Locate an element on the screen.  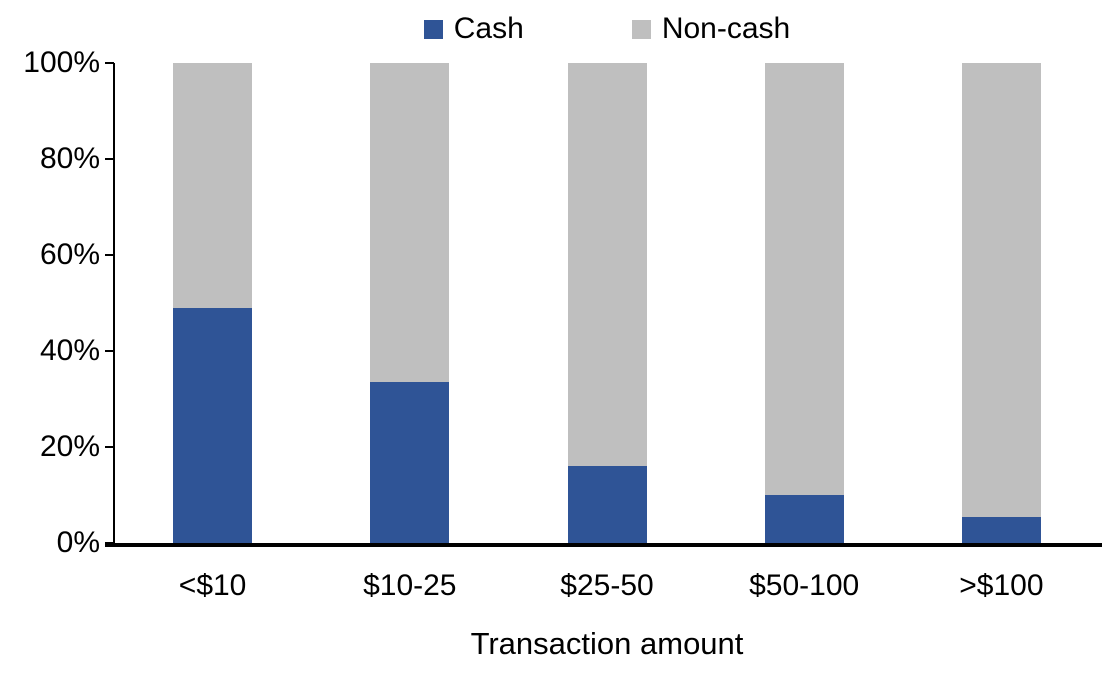
legend-item-non-cash: Non-cash is located at coordinates (711, 29).